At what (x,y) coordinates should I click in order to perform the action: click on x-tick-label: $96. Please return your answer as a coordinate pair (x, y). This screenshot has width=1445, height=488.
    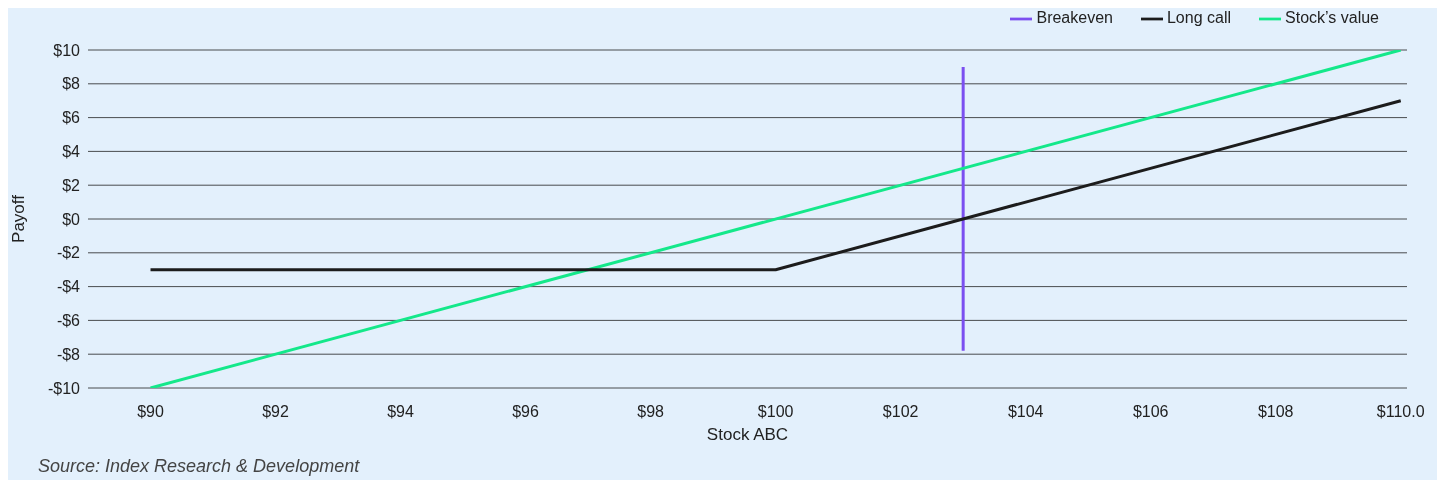
    Looking at the image, I should click on (526, 412).